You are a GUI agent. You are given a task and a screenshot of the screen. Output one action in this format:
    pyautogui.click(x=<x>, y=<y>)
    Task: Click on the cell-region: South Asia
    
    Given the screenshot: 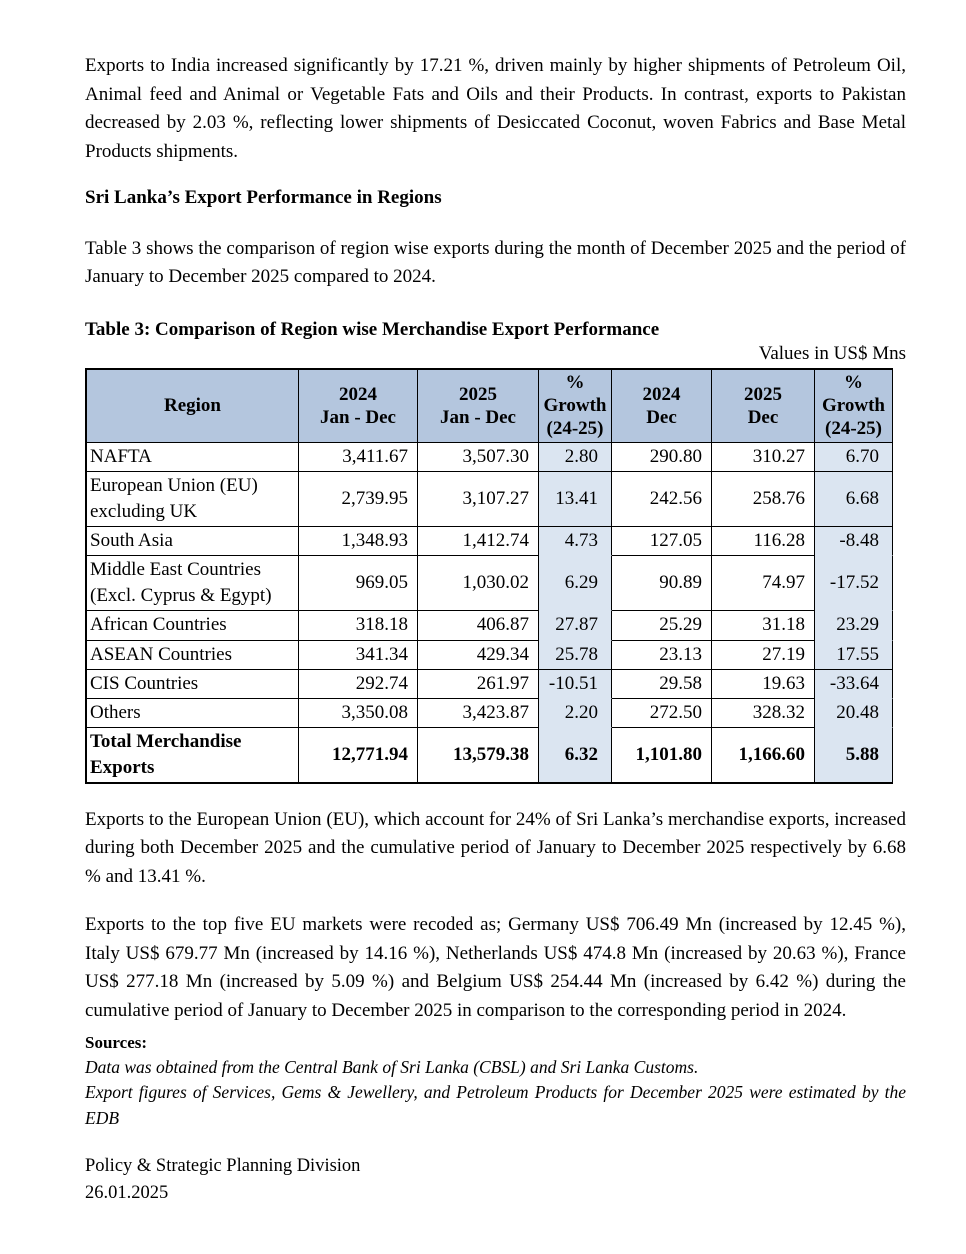 What is the action you would take?
    pyautogui.click(x=193, y=541)
    